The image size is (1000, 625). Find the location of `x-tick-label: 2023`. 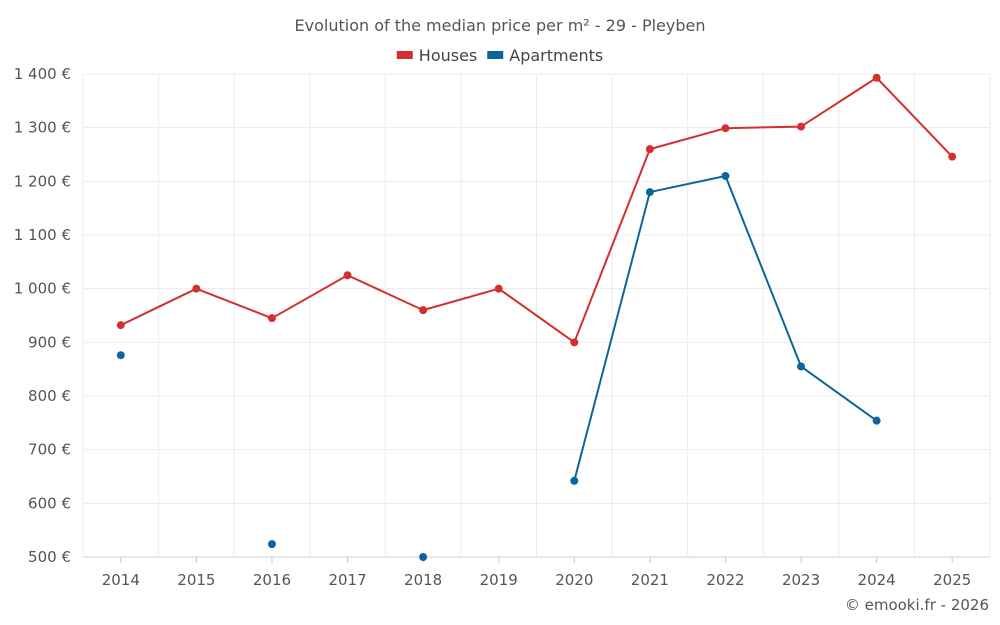

x-tick-label: 2023 is located at coordinates (801, 580).